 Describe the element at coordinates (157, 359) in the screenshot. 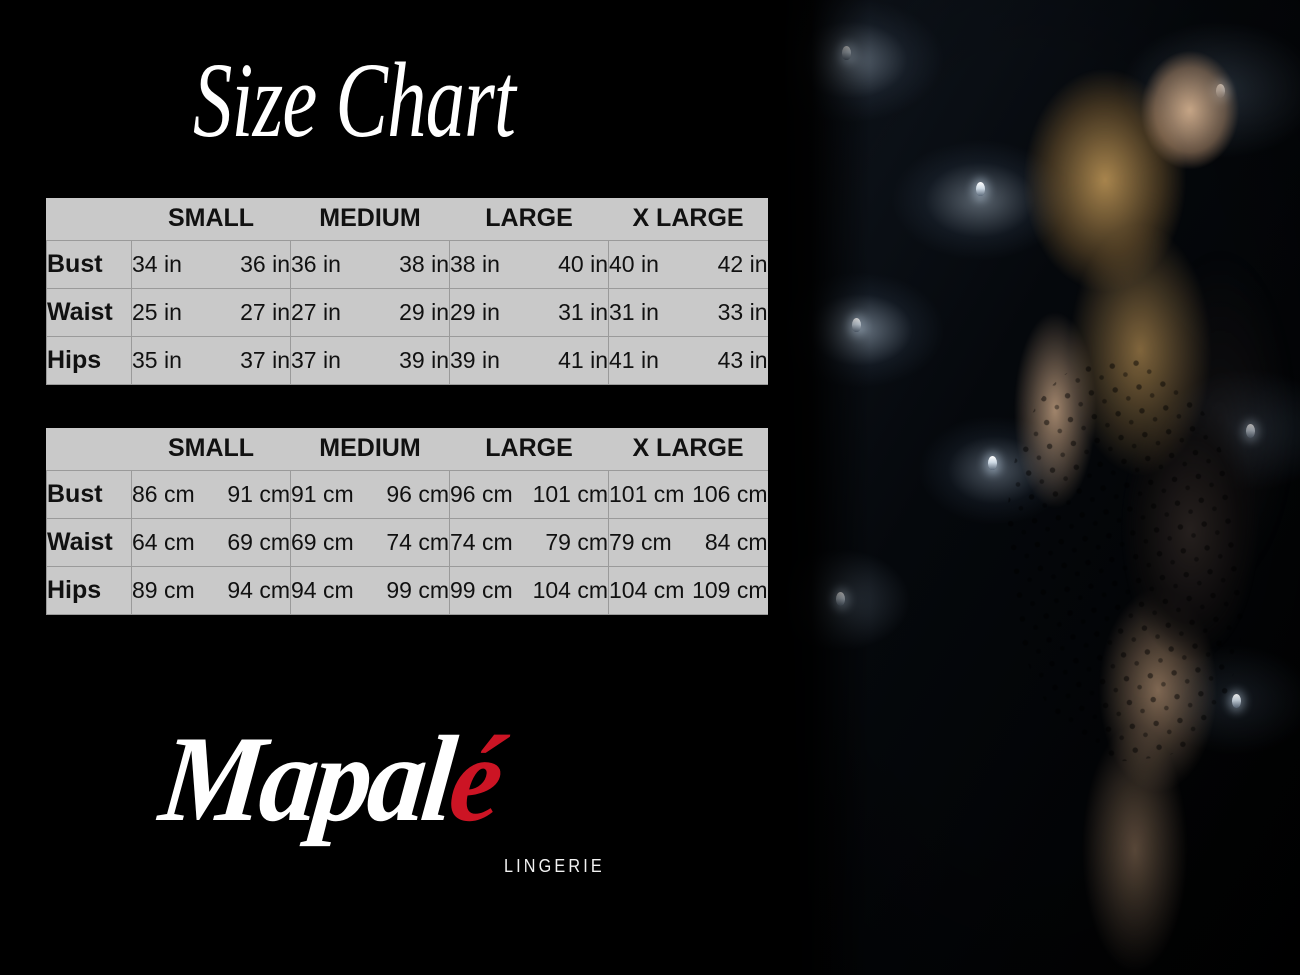

I see `value-min: 35 in` at that location.